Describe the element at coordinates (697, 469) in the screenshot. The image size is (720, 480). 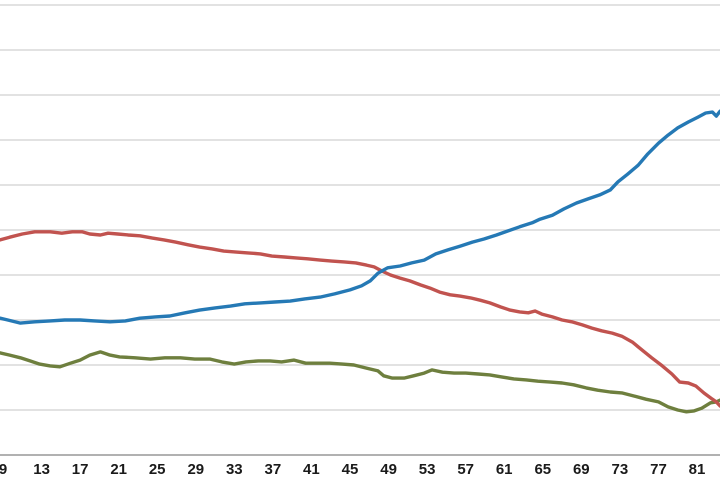
I see `x-tick-label: 81` at that location.